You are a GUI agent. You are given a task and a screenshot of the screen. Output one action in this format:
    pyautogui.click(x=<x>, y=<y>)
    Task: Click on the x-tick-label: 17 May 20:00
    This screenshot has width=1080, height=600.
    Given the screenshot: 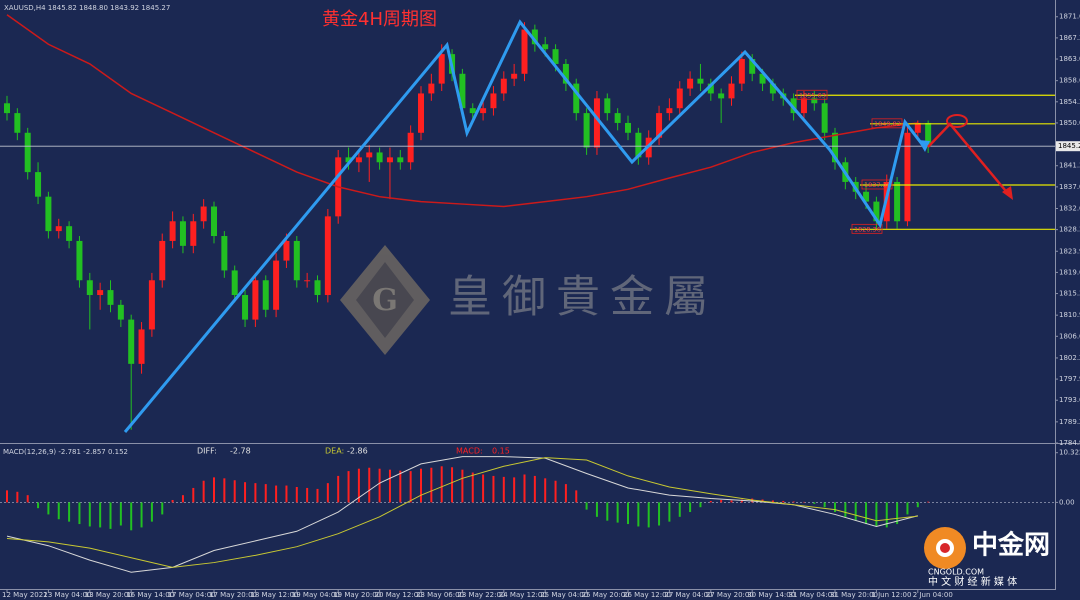 What is the action you would take?
    pyautogui.click(x=233, y=595)
    